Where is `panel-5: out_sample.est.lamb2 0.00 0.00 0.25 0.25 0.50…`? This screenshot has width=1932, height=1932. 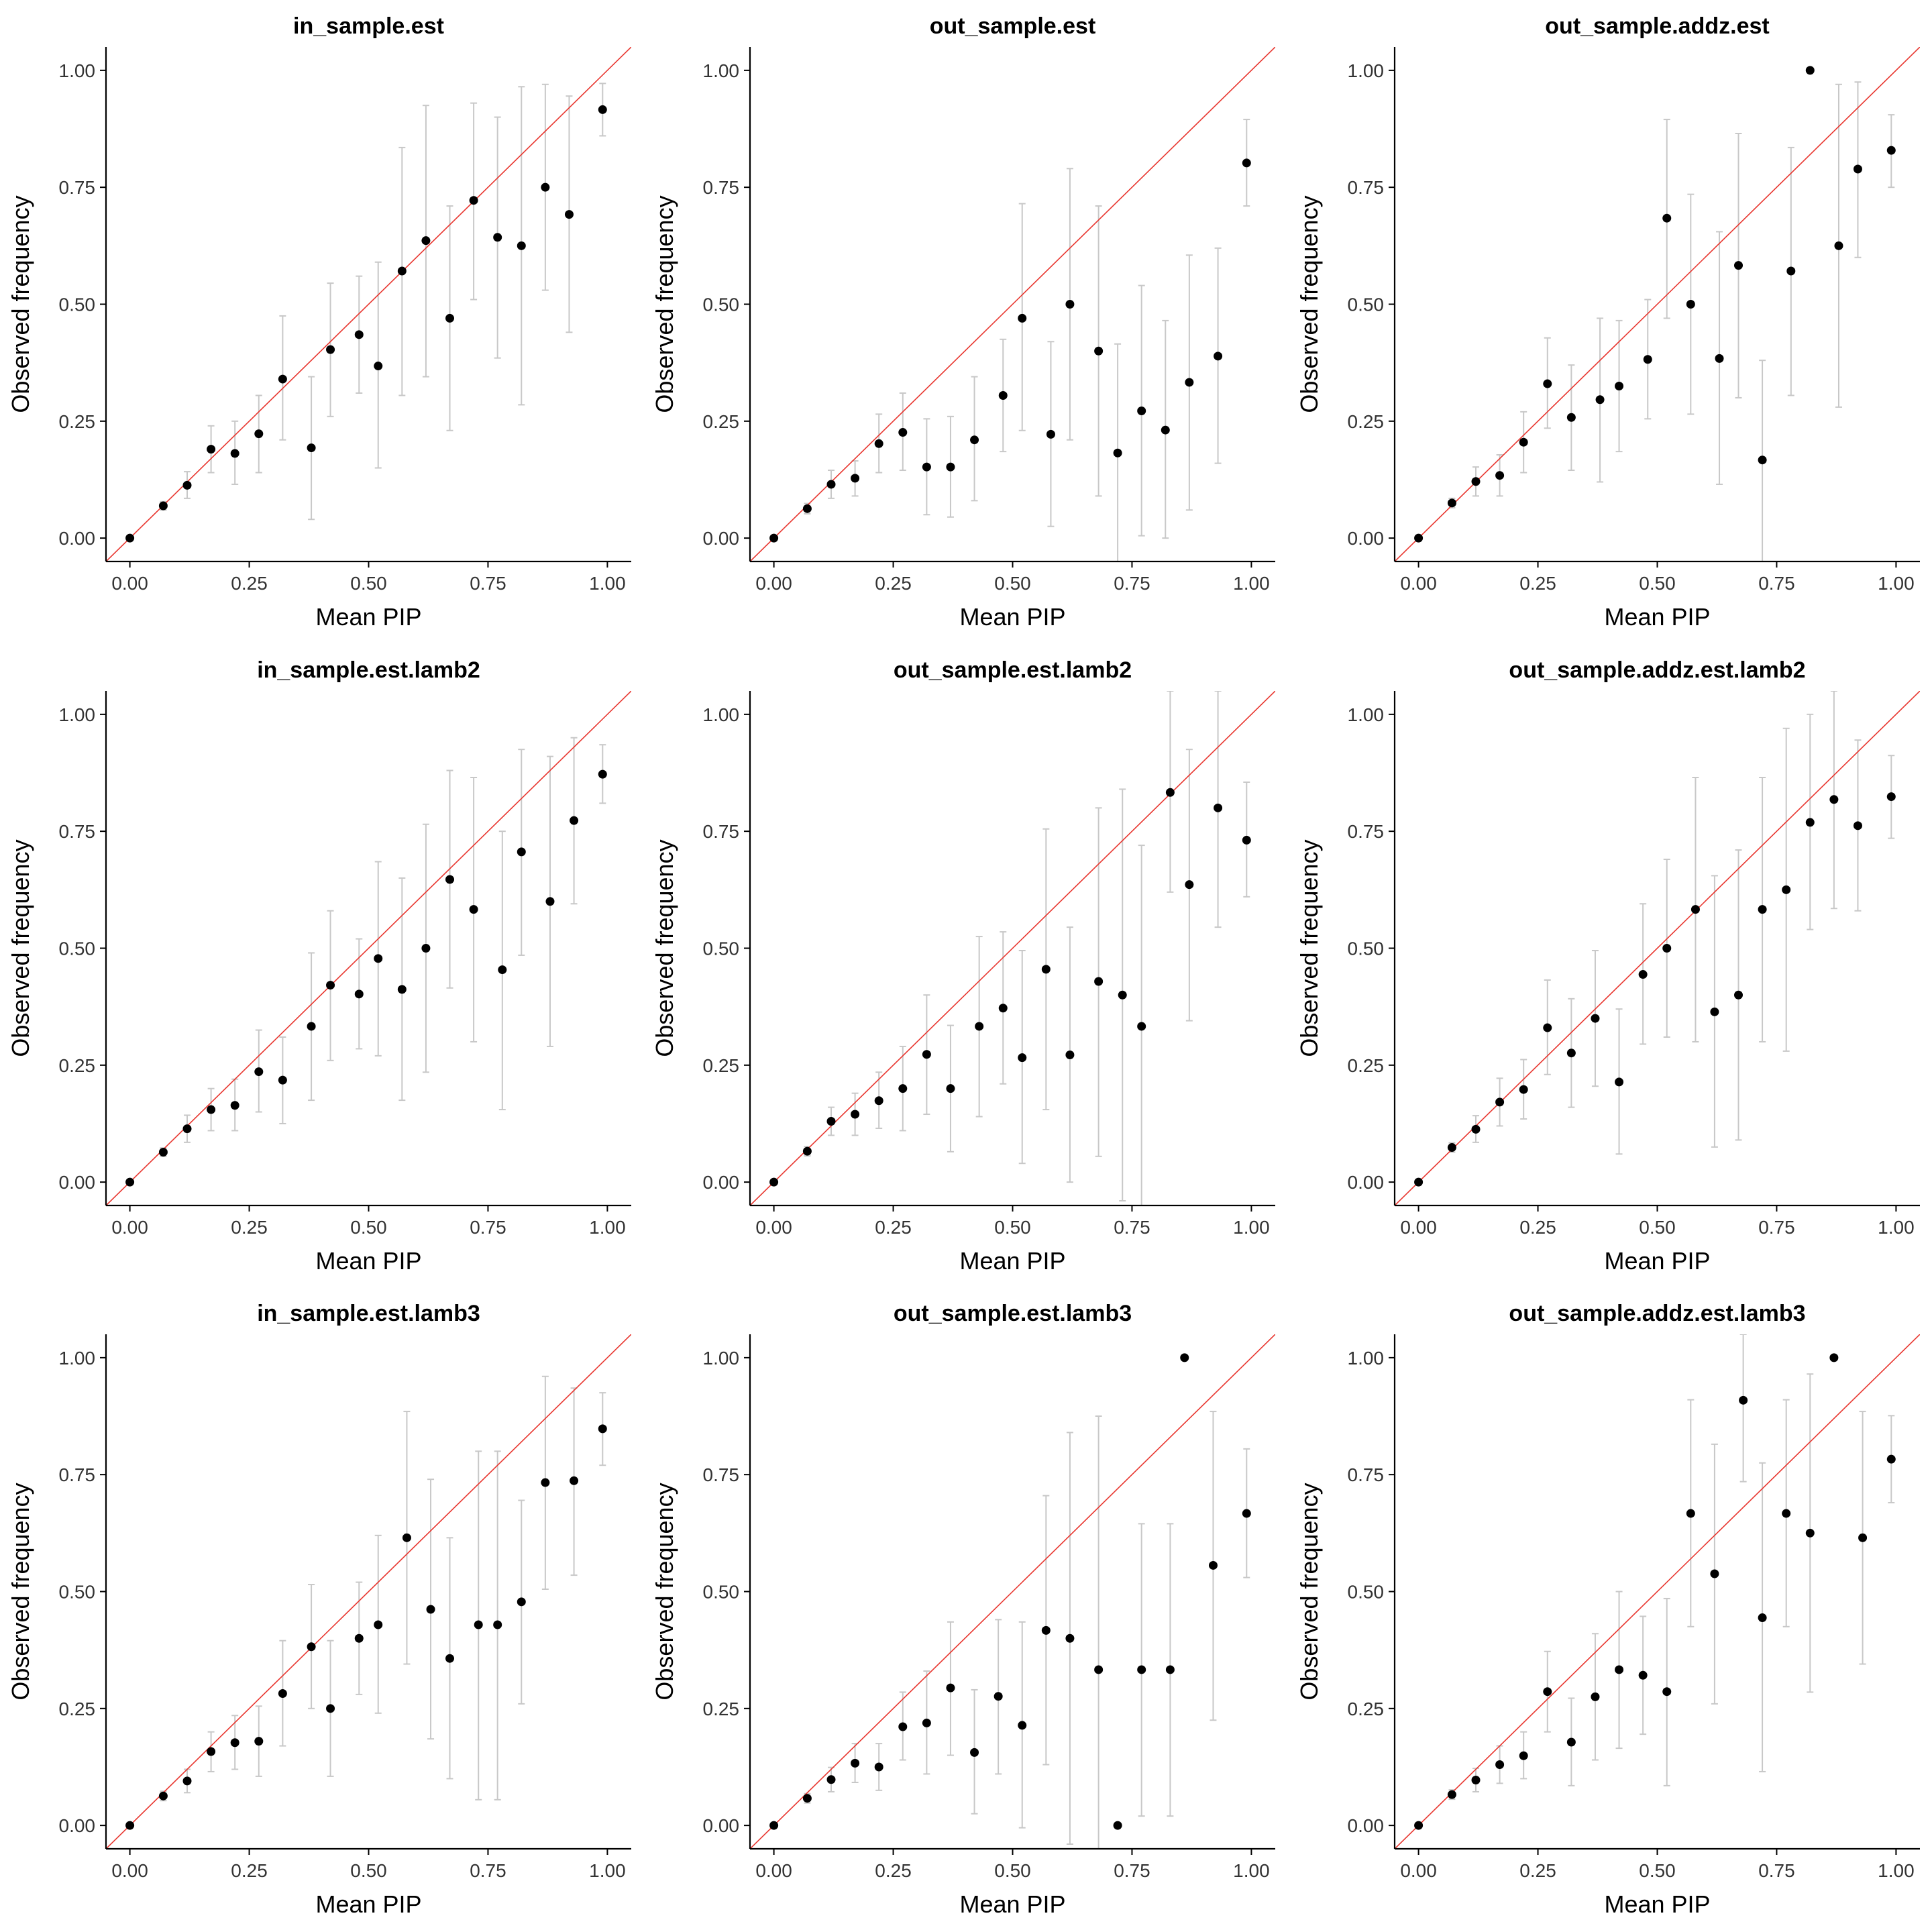
panel-5: out_sample.est.lamb2 0.00 0.00 0.25 0.25 0.50… is located at coordinates (963, 966).